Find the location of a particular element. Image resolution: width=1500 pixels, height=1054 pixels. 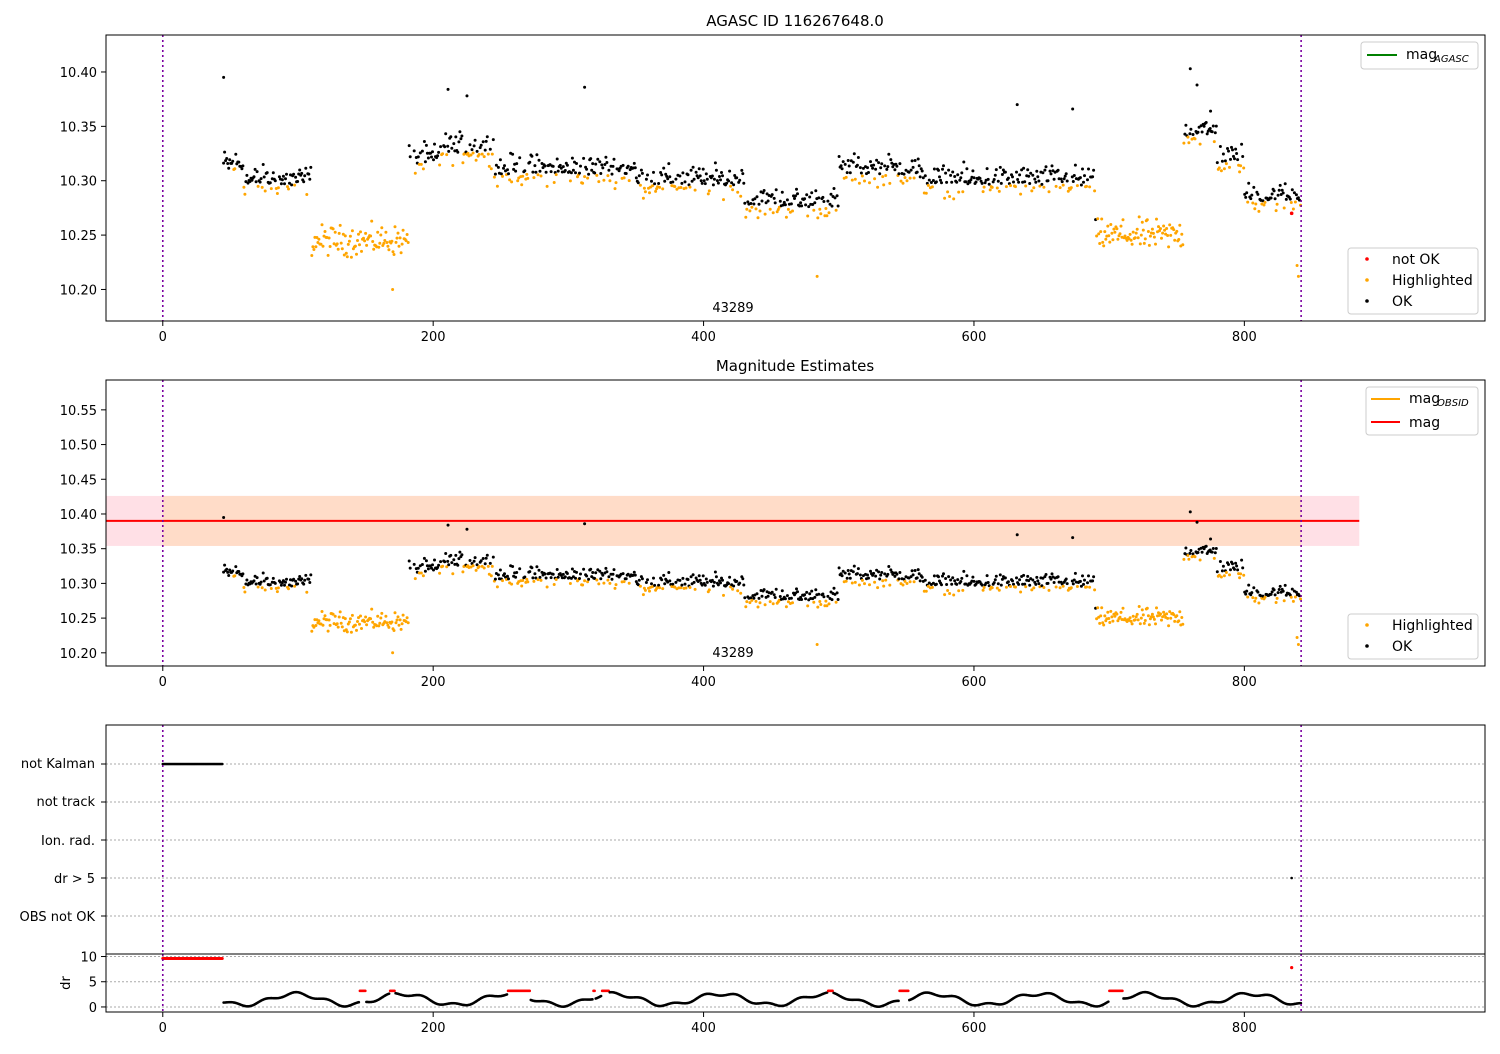

dr-x-tick-label: 600 is located at coordinates (974, 1028).